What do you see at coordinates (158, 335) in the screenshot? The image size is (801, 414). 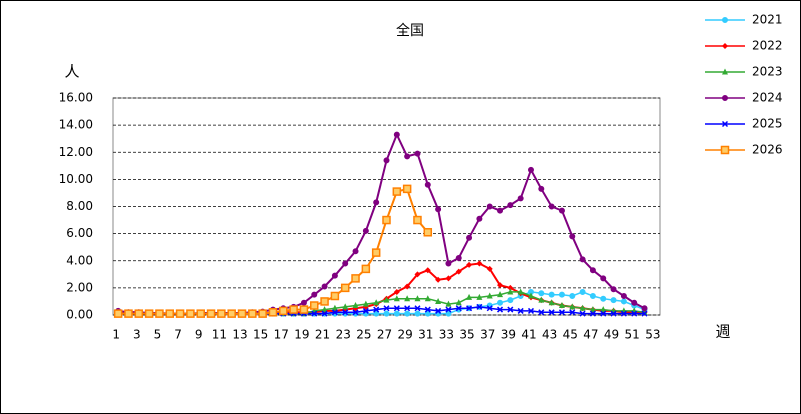 I see `x-tick-label: 5` at bounding box center [158, 335].